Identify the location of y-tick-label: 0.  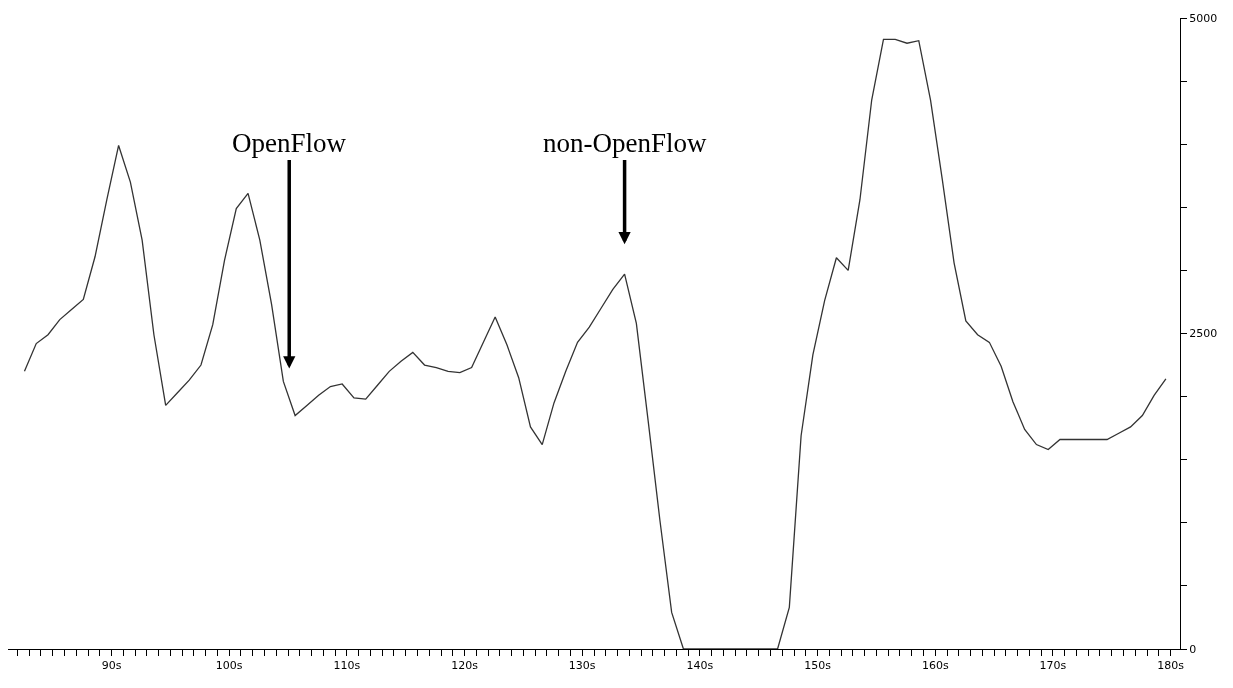
(1193, 649).